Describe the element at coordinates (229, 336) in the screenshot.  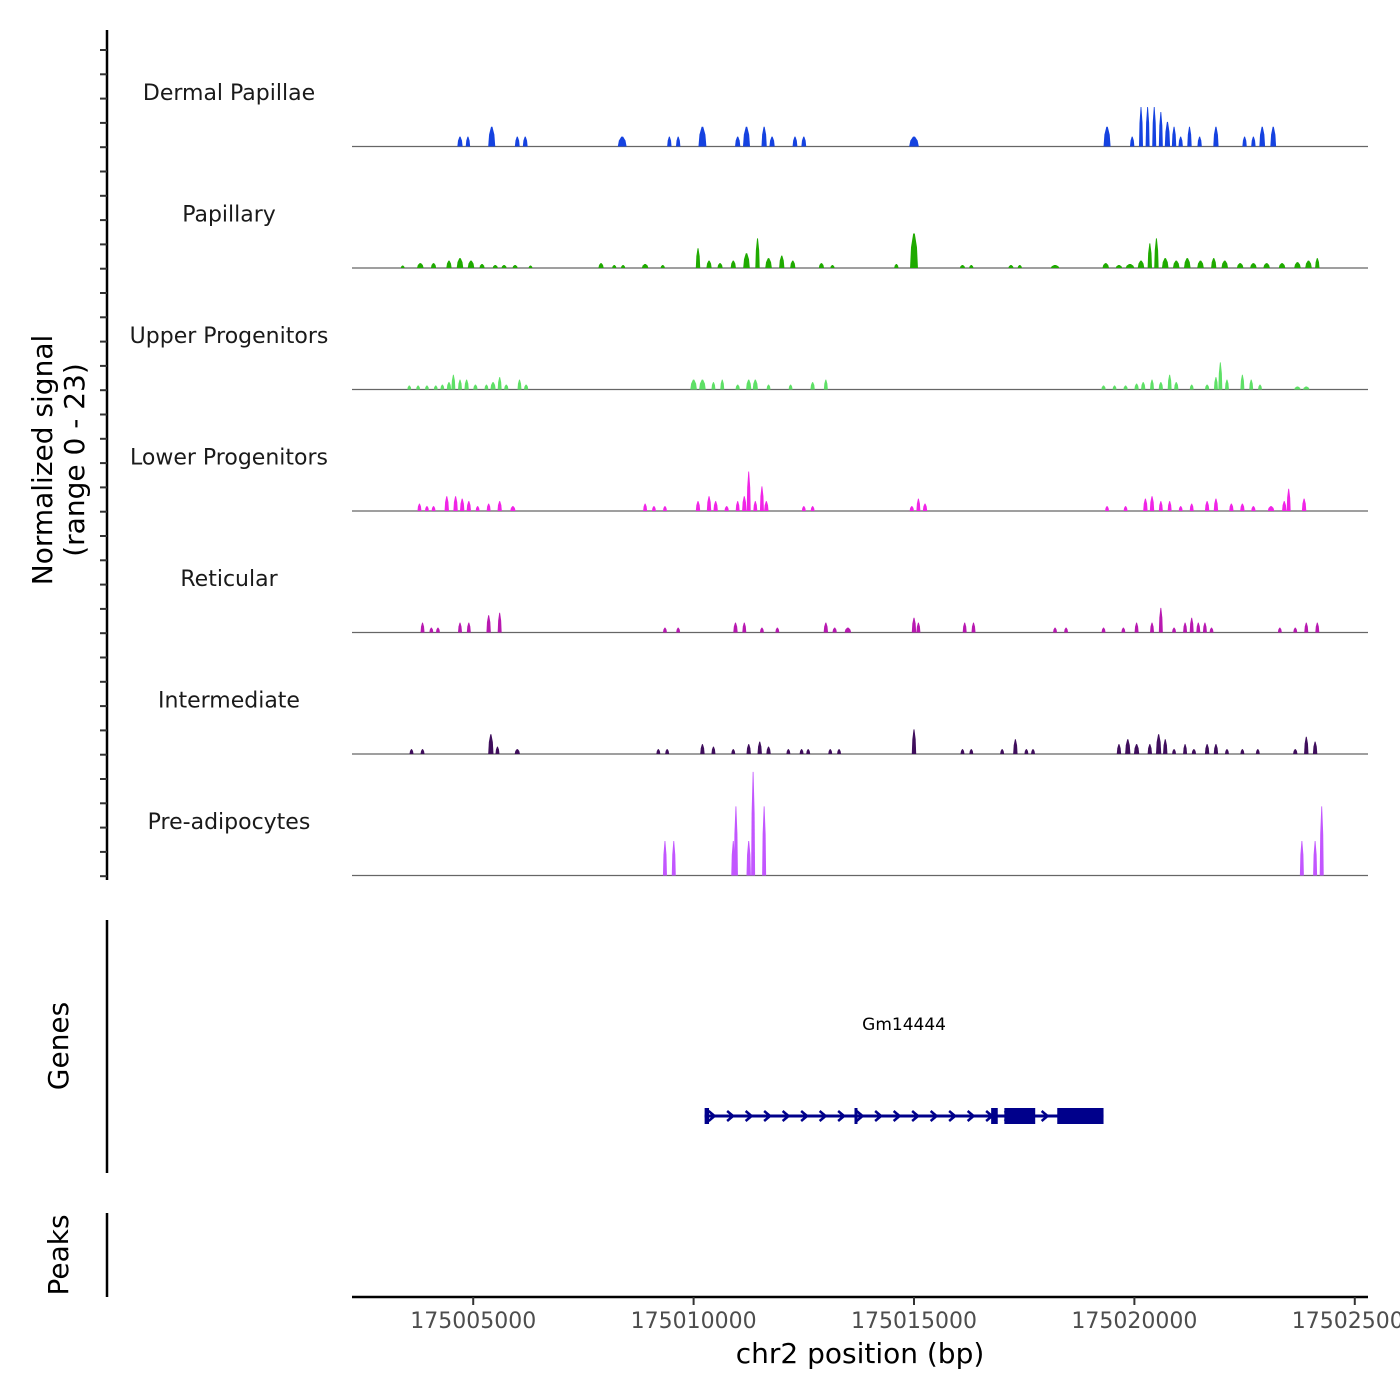
I see `track-label: Upper Progenitors` at that location.